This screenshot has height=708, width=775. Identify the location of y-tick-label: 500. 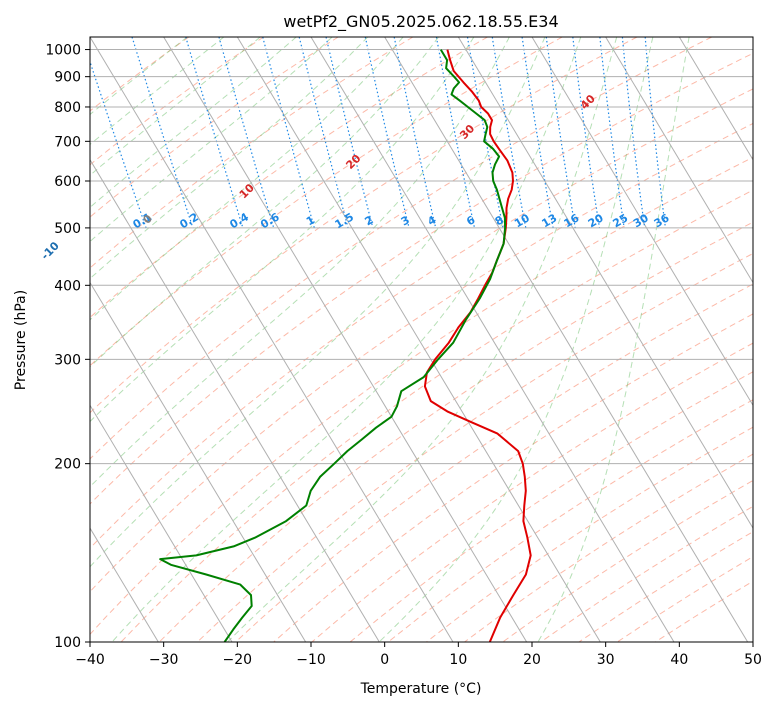
(67, 229).